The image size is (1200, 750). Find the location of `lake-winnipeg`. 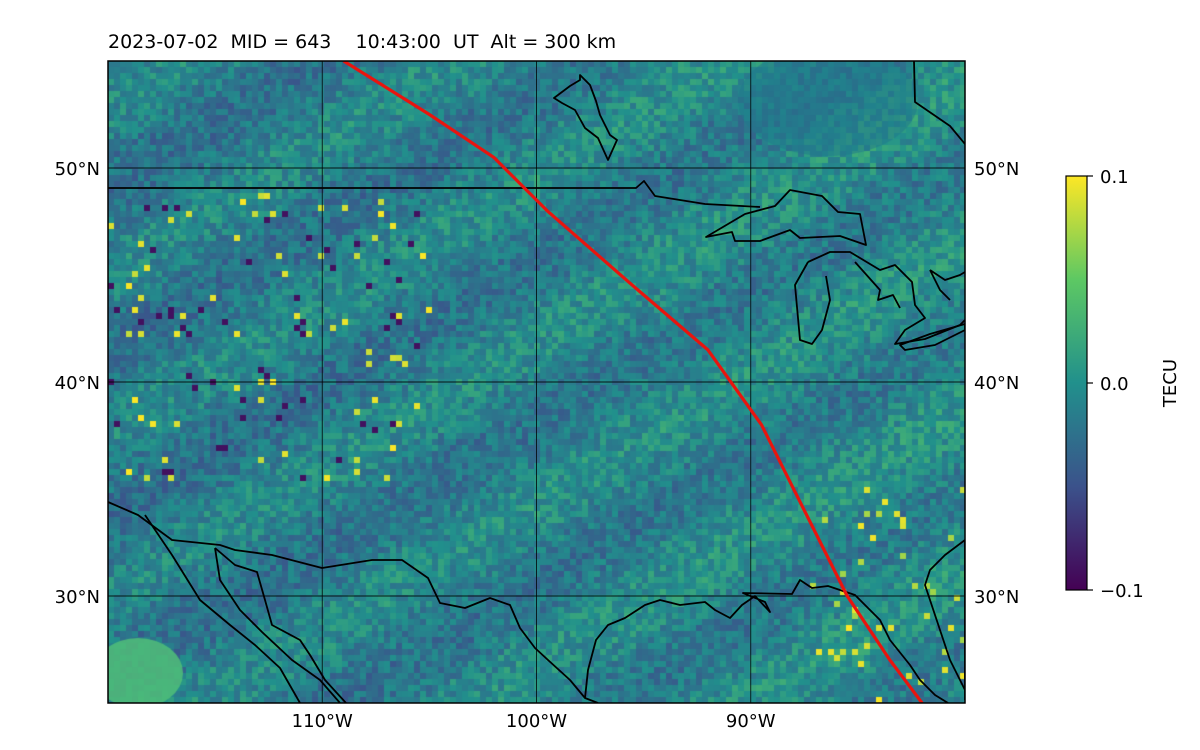

lake-winnipeg is located at coordinates (585, 117).